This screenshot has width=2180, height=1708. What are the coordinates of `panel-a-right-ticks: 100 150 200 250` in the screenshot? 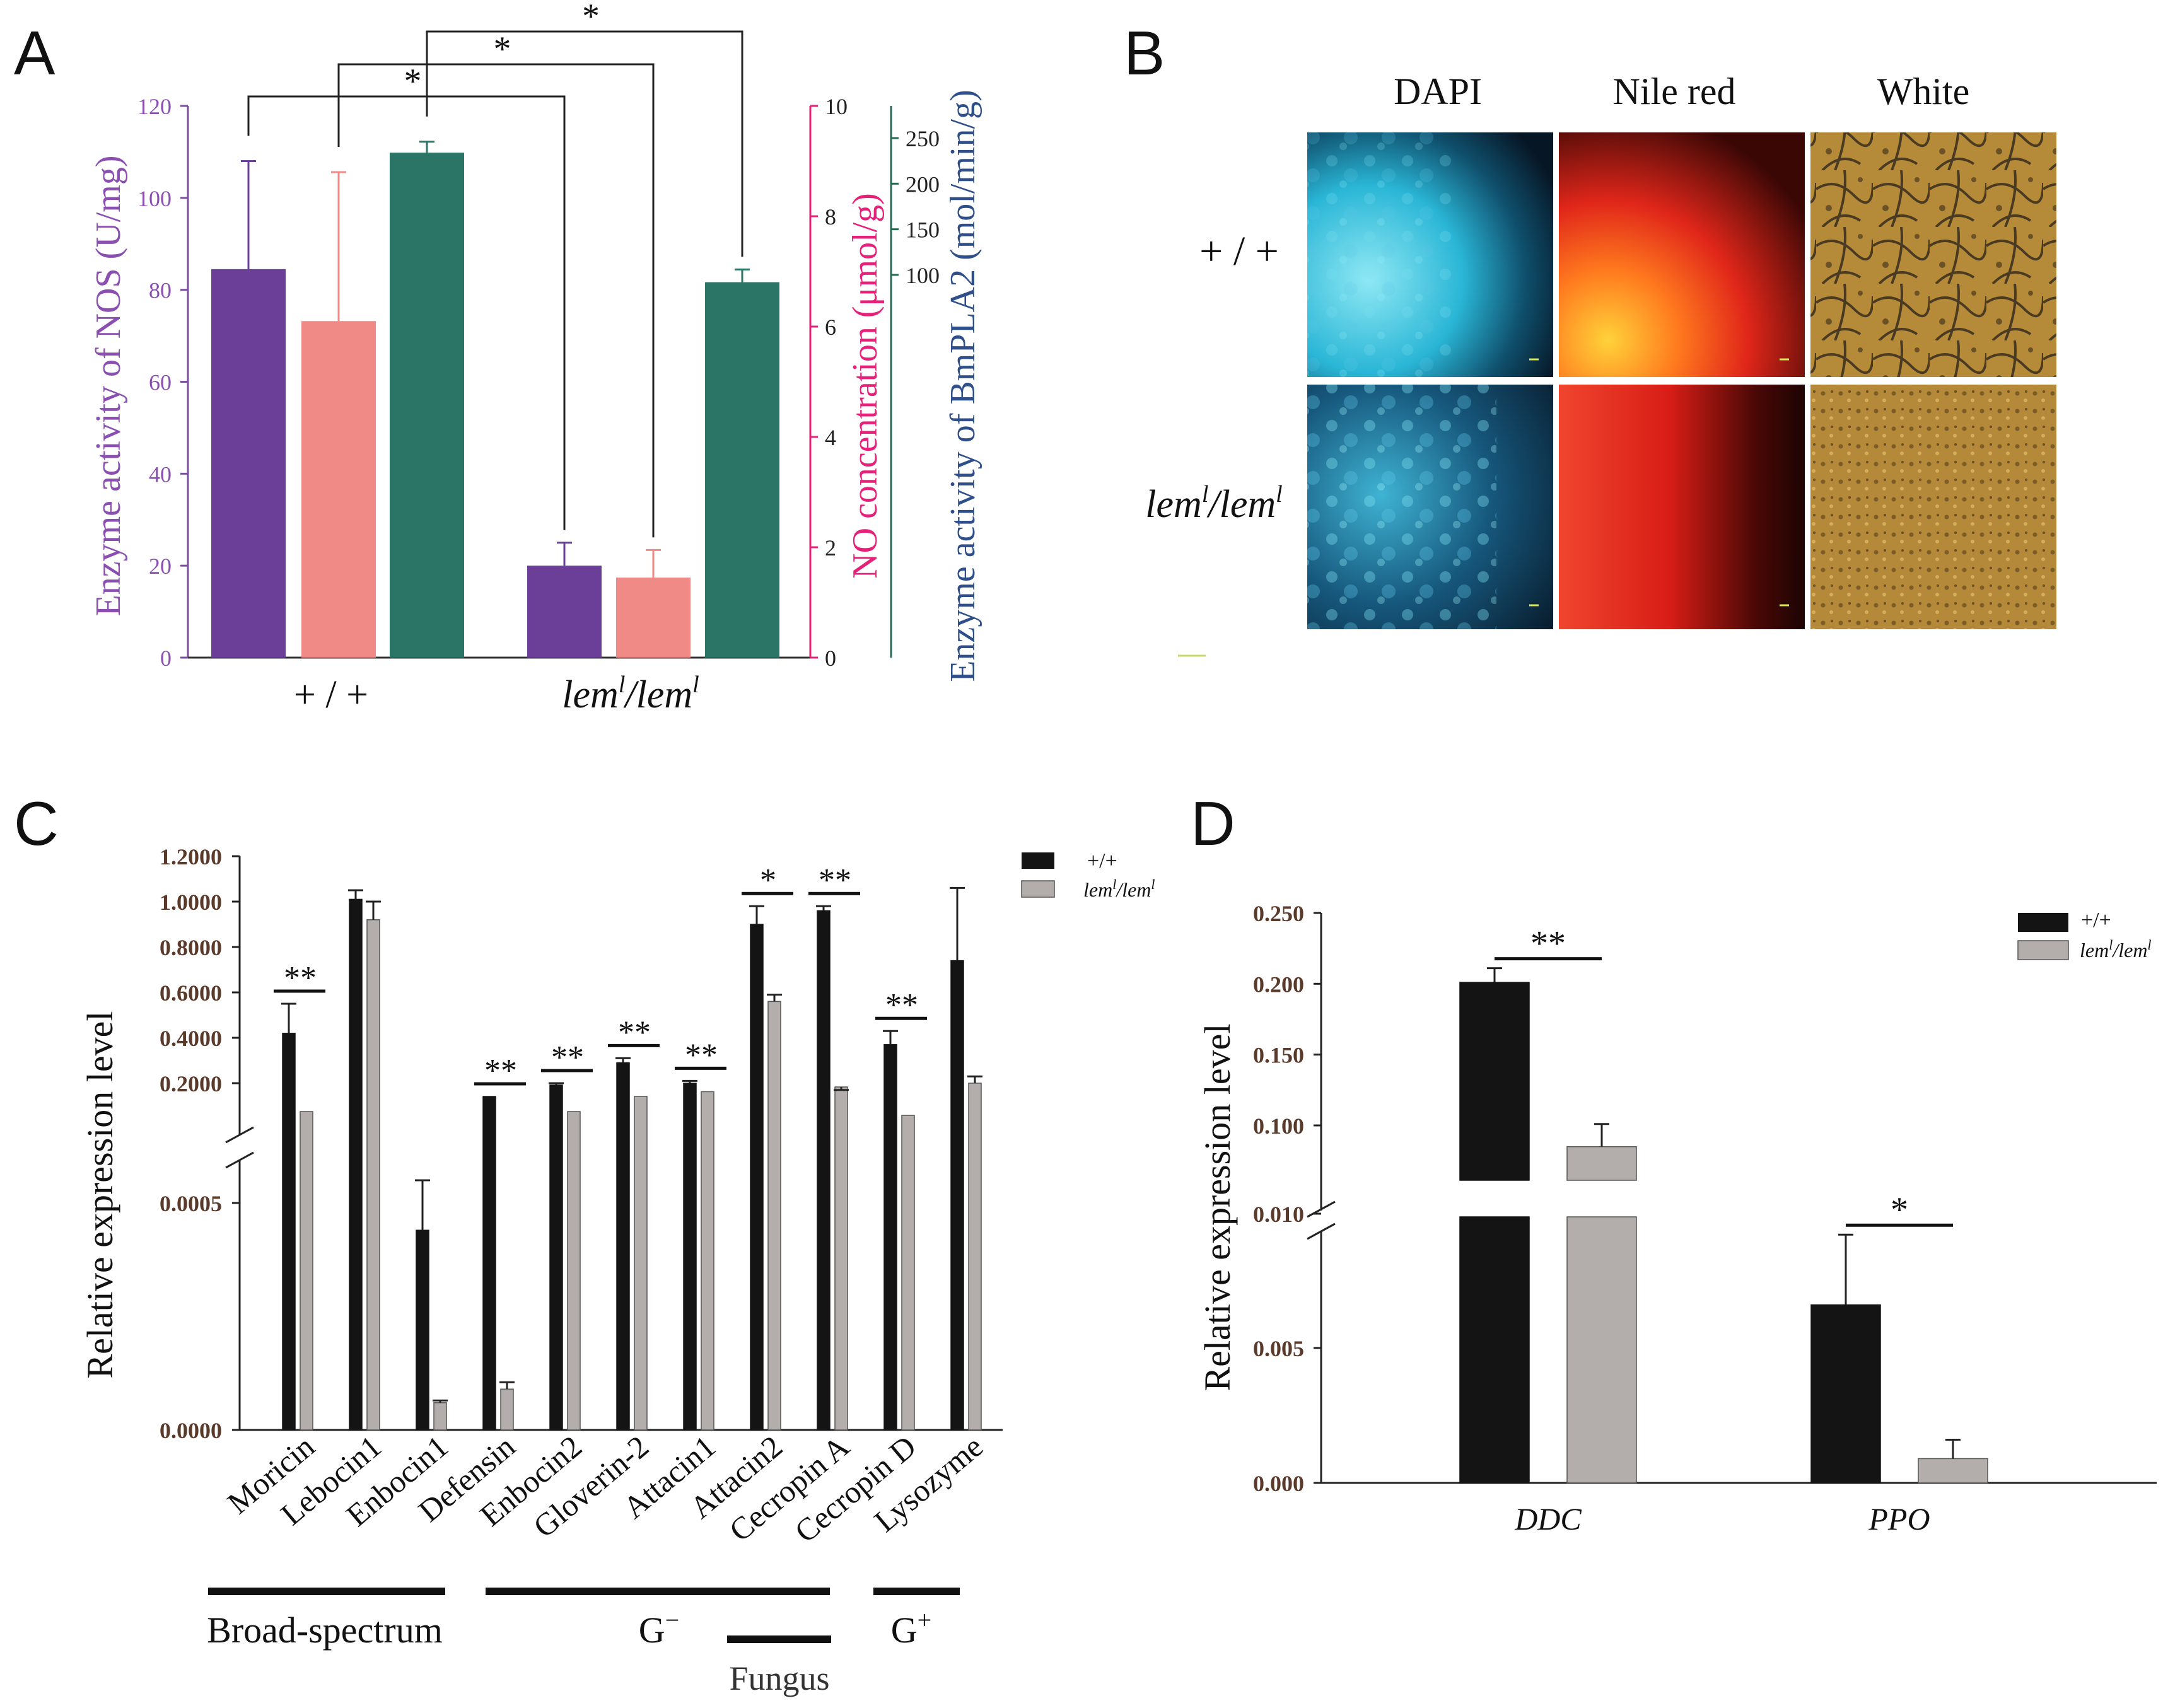 It's located at (915, 207).